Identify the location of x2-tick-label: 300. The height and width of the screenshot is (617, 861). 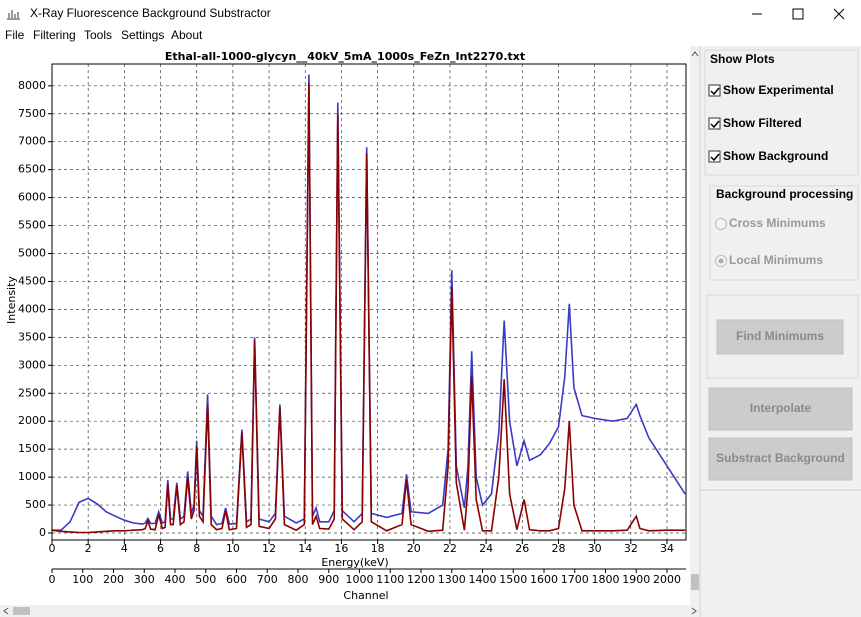
(144, 579).